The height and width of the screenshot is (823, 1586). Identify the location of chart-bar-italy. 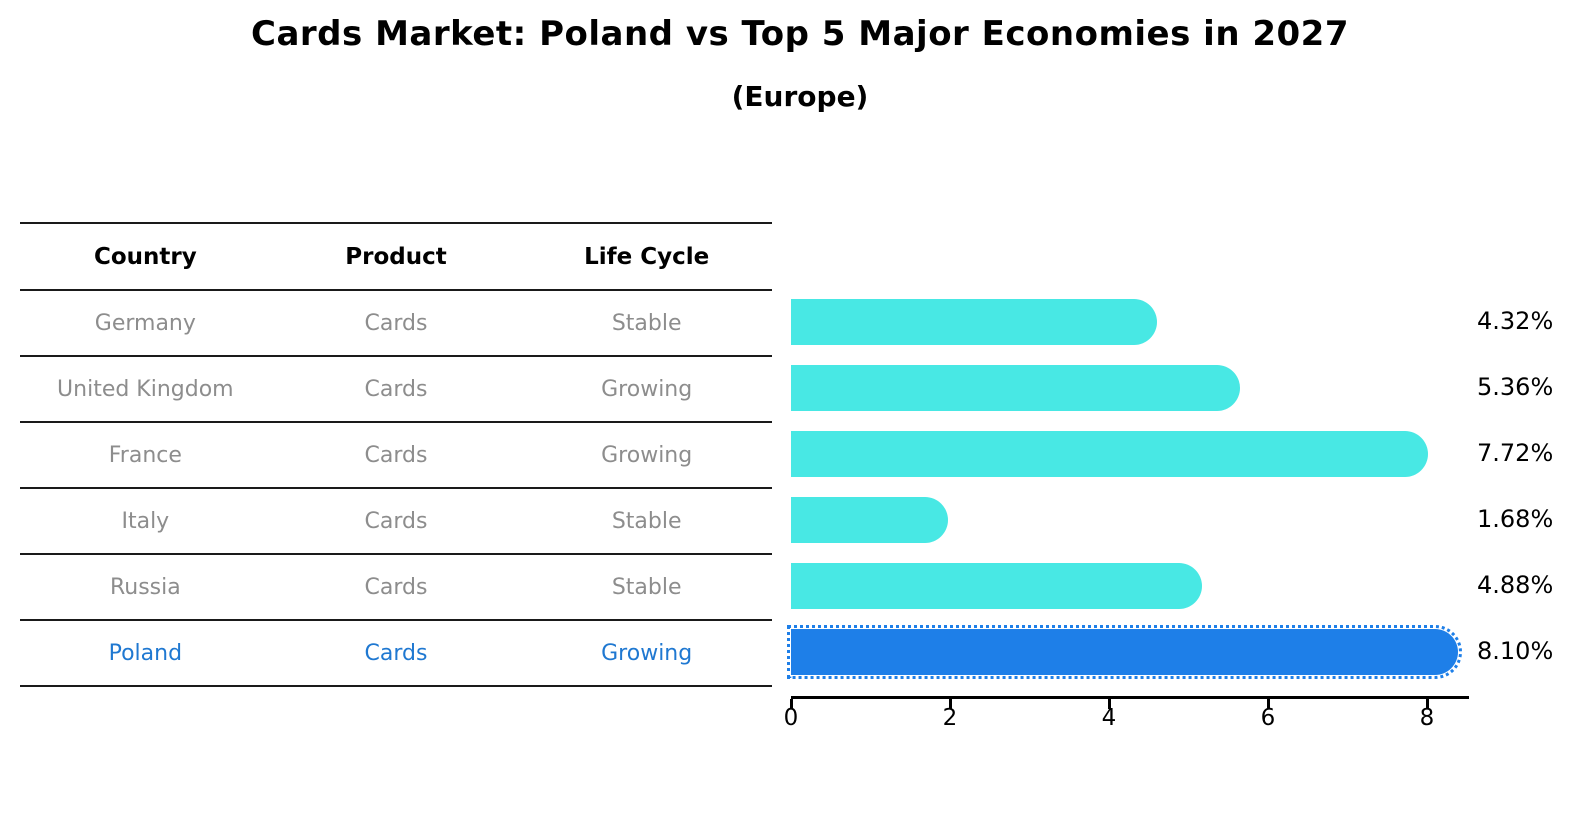
(869, 520).